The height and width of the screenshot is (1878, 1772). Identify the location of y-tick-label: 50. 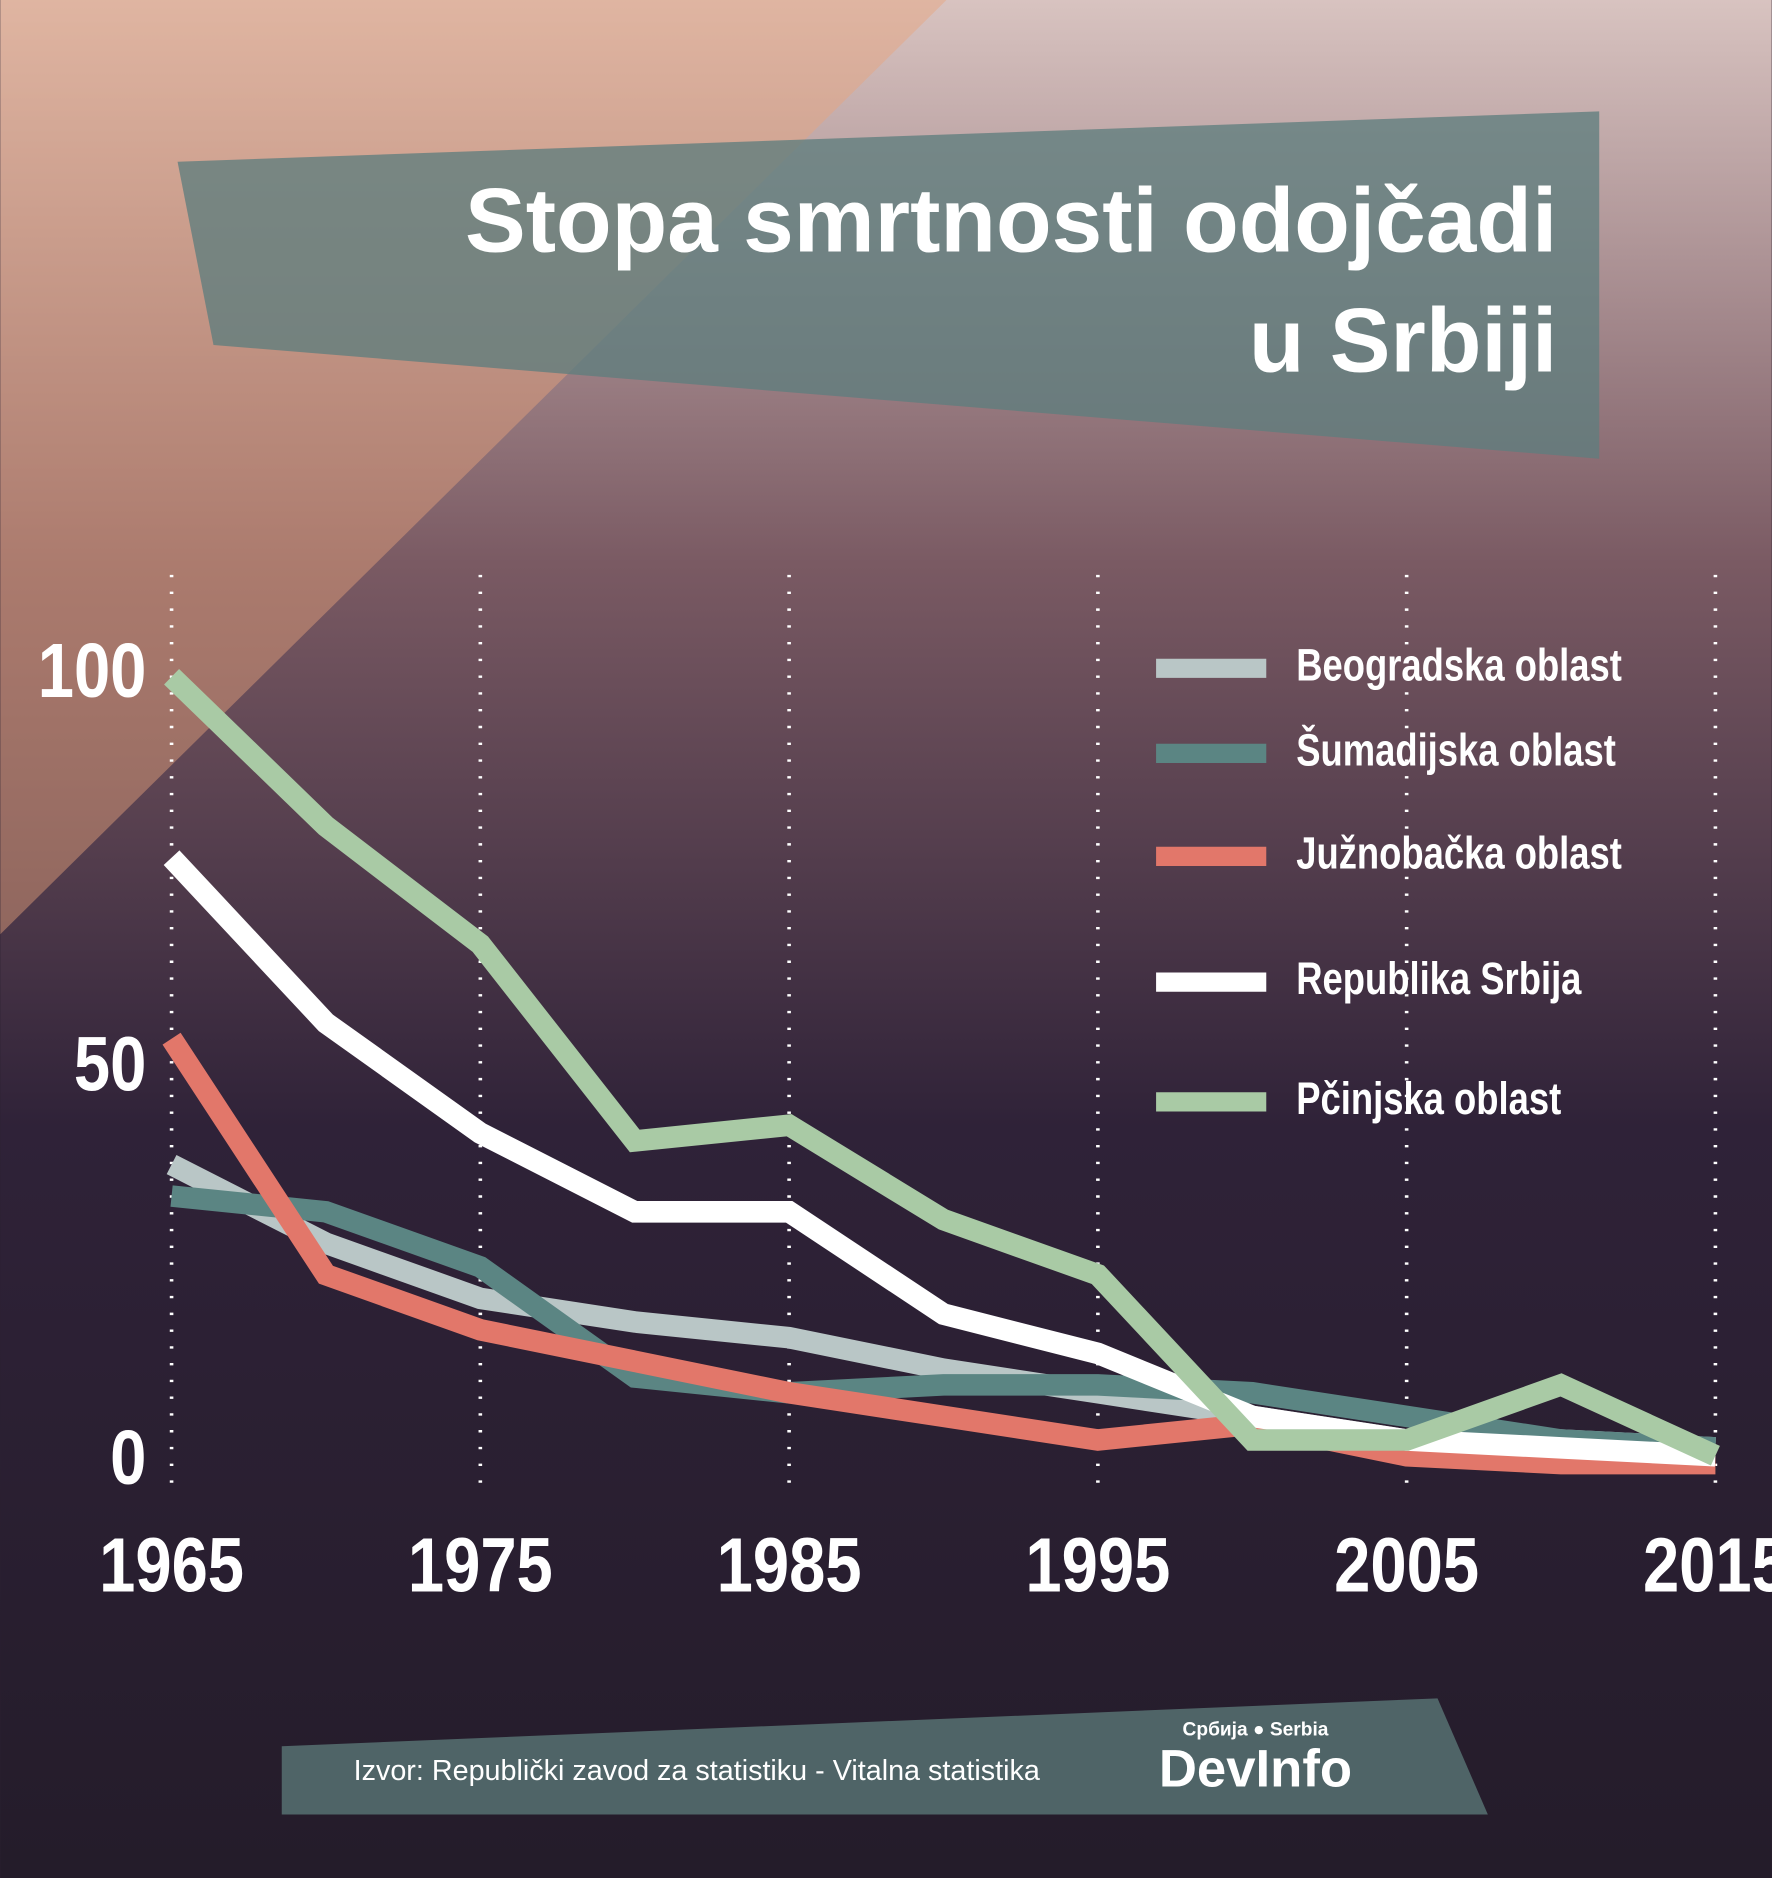
(110, 1065).